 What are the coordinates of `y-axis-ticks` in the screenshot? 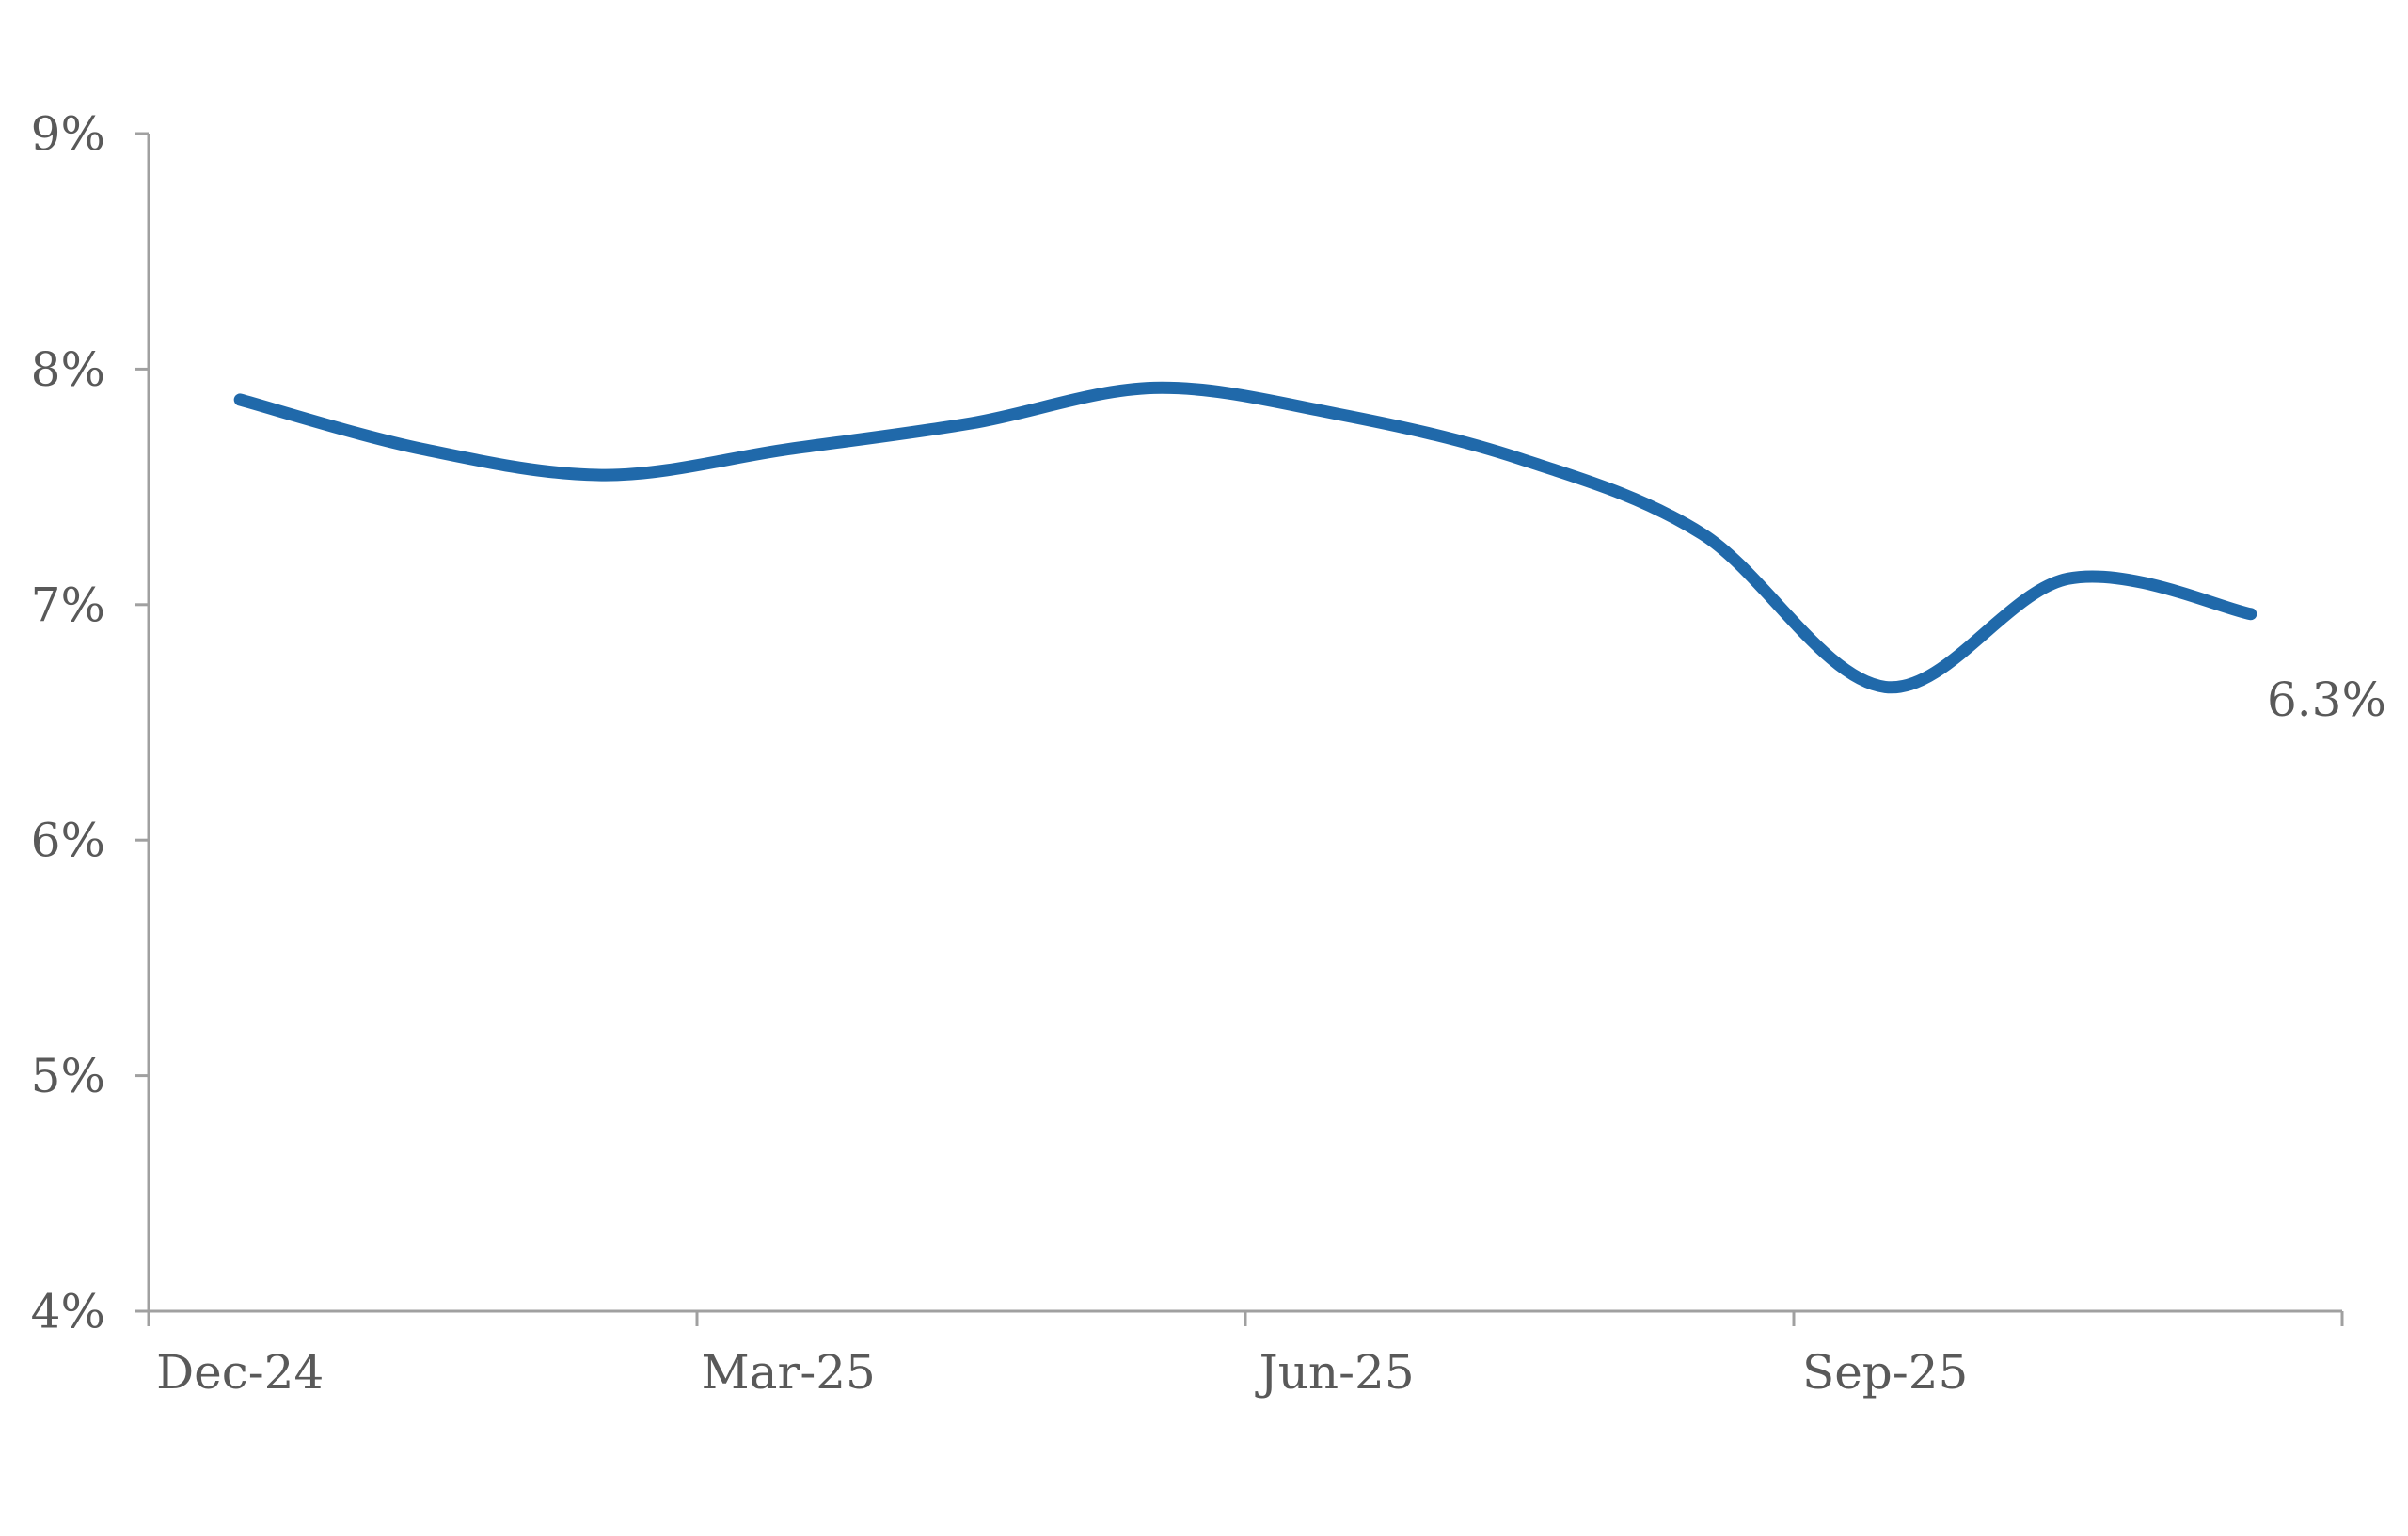 It's located at (142, 723).